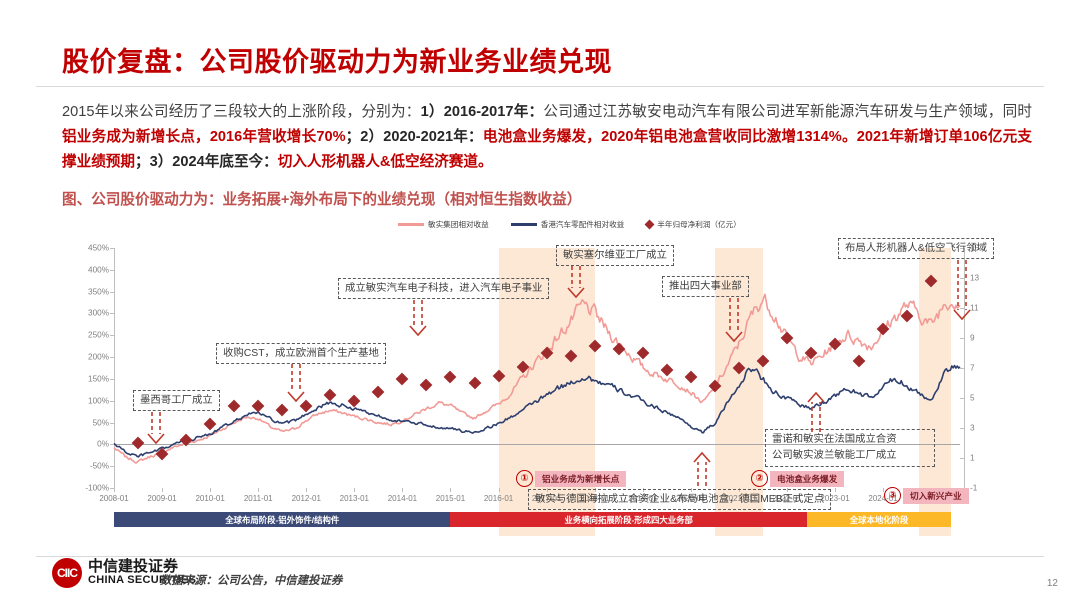 Image resolution: width=1080 pixels, height=599 pixels. I want to click on summary-intro: 2015年以来公司经历了三段较大的上涨阶段，分别为：, so click(241, 112).